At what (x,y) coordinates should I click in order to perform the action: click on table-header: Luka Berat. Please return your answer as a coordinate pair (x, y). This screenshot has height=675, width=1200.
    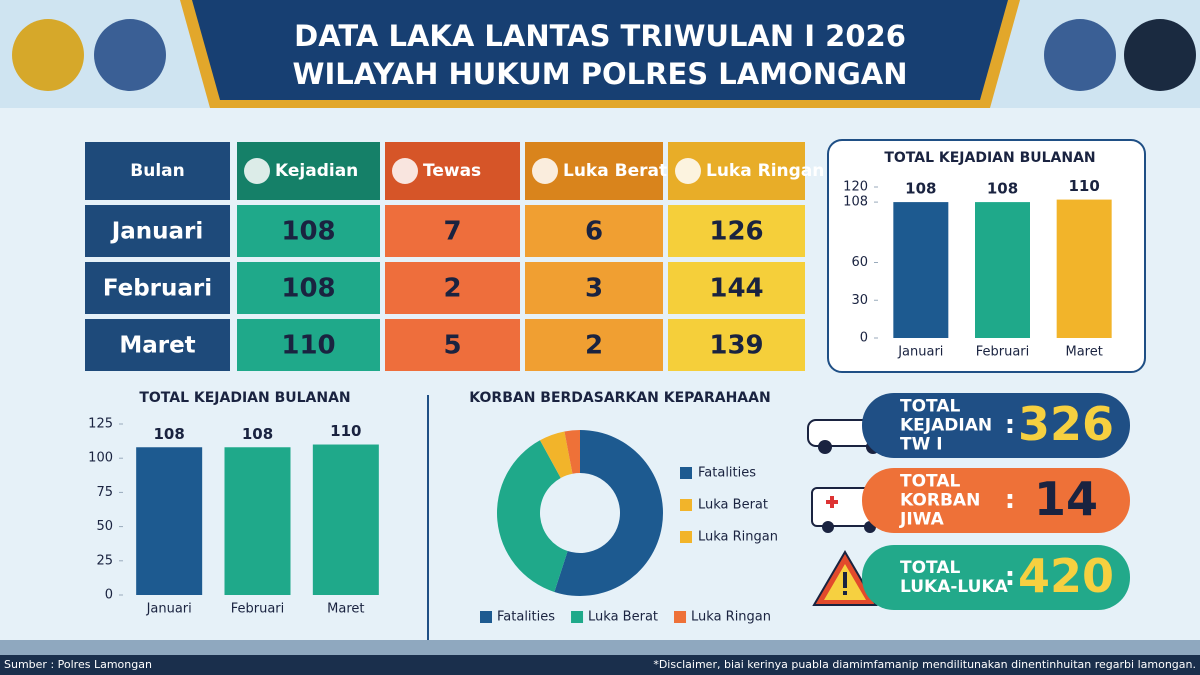
    Looking at the image, I should click on (615, 171).